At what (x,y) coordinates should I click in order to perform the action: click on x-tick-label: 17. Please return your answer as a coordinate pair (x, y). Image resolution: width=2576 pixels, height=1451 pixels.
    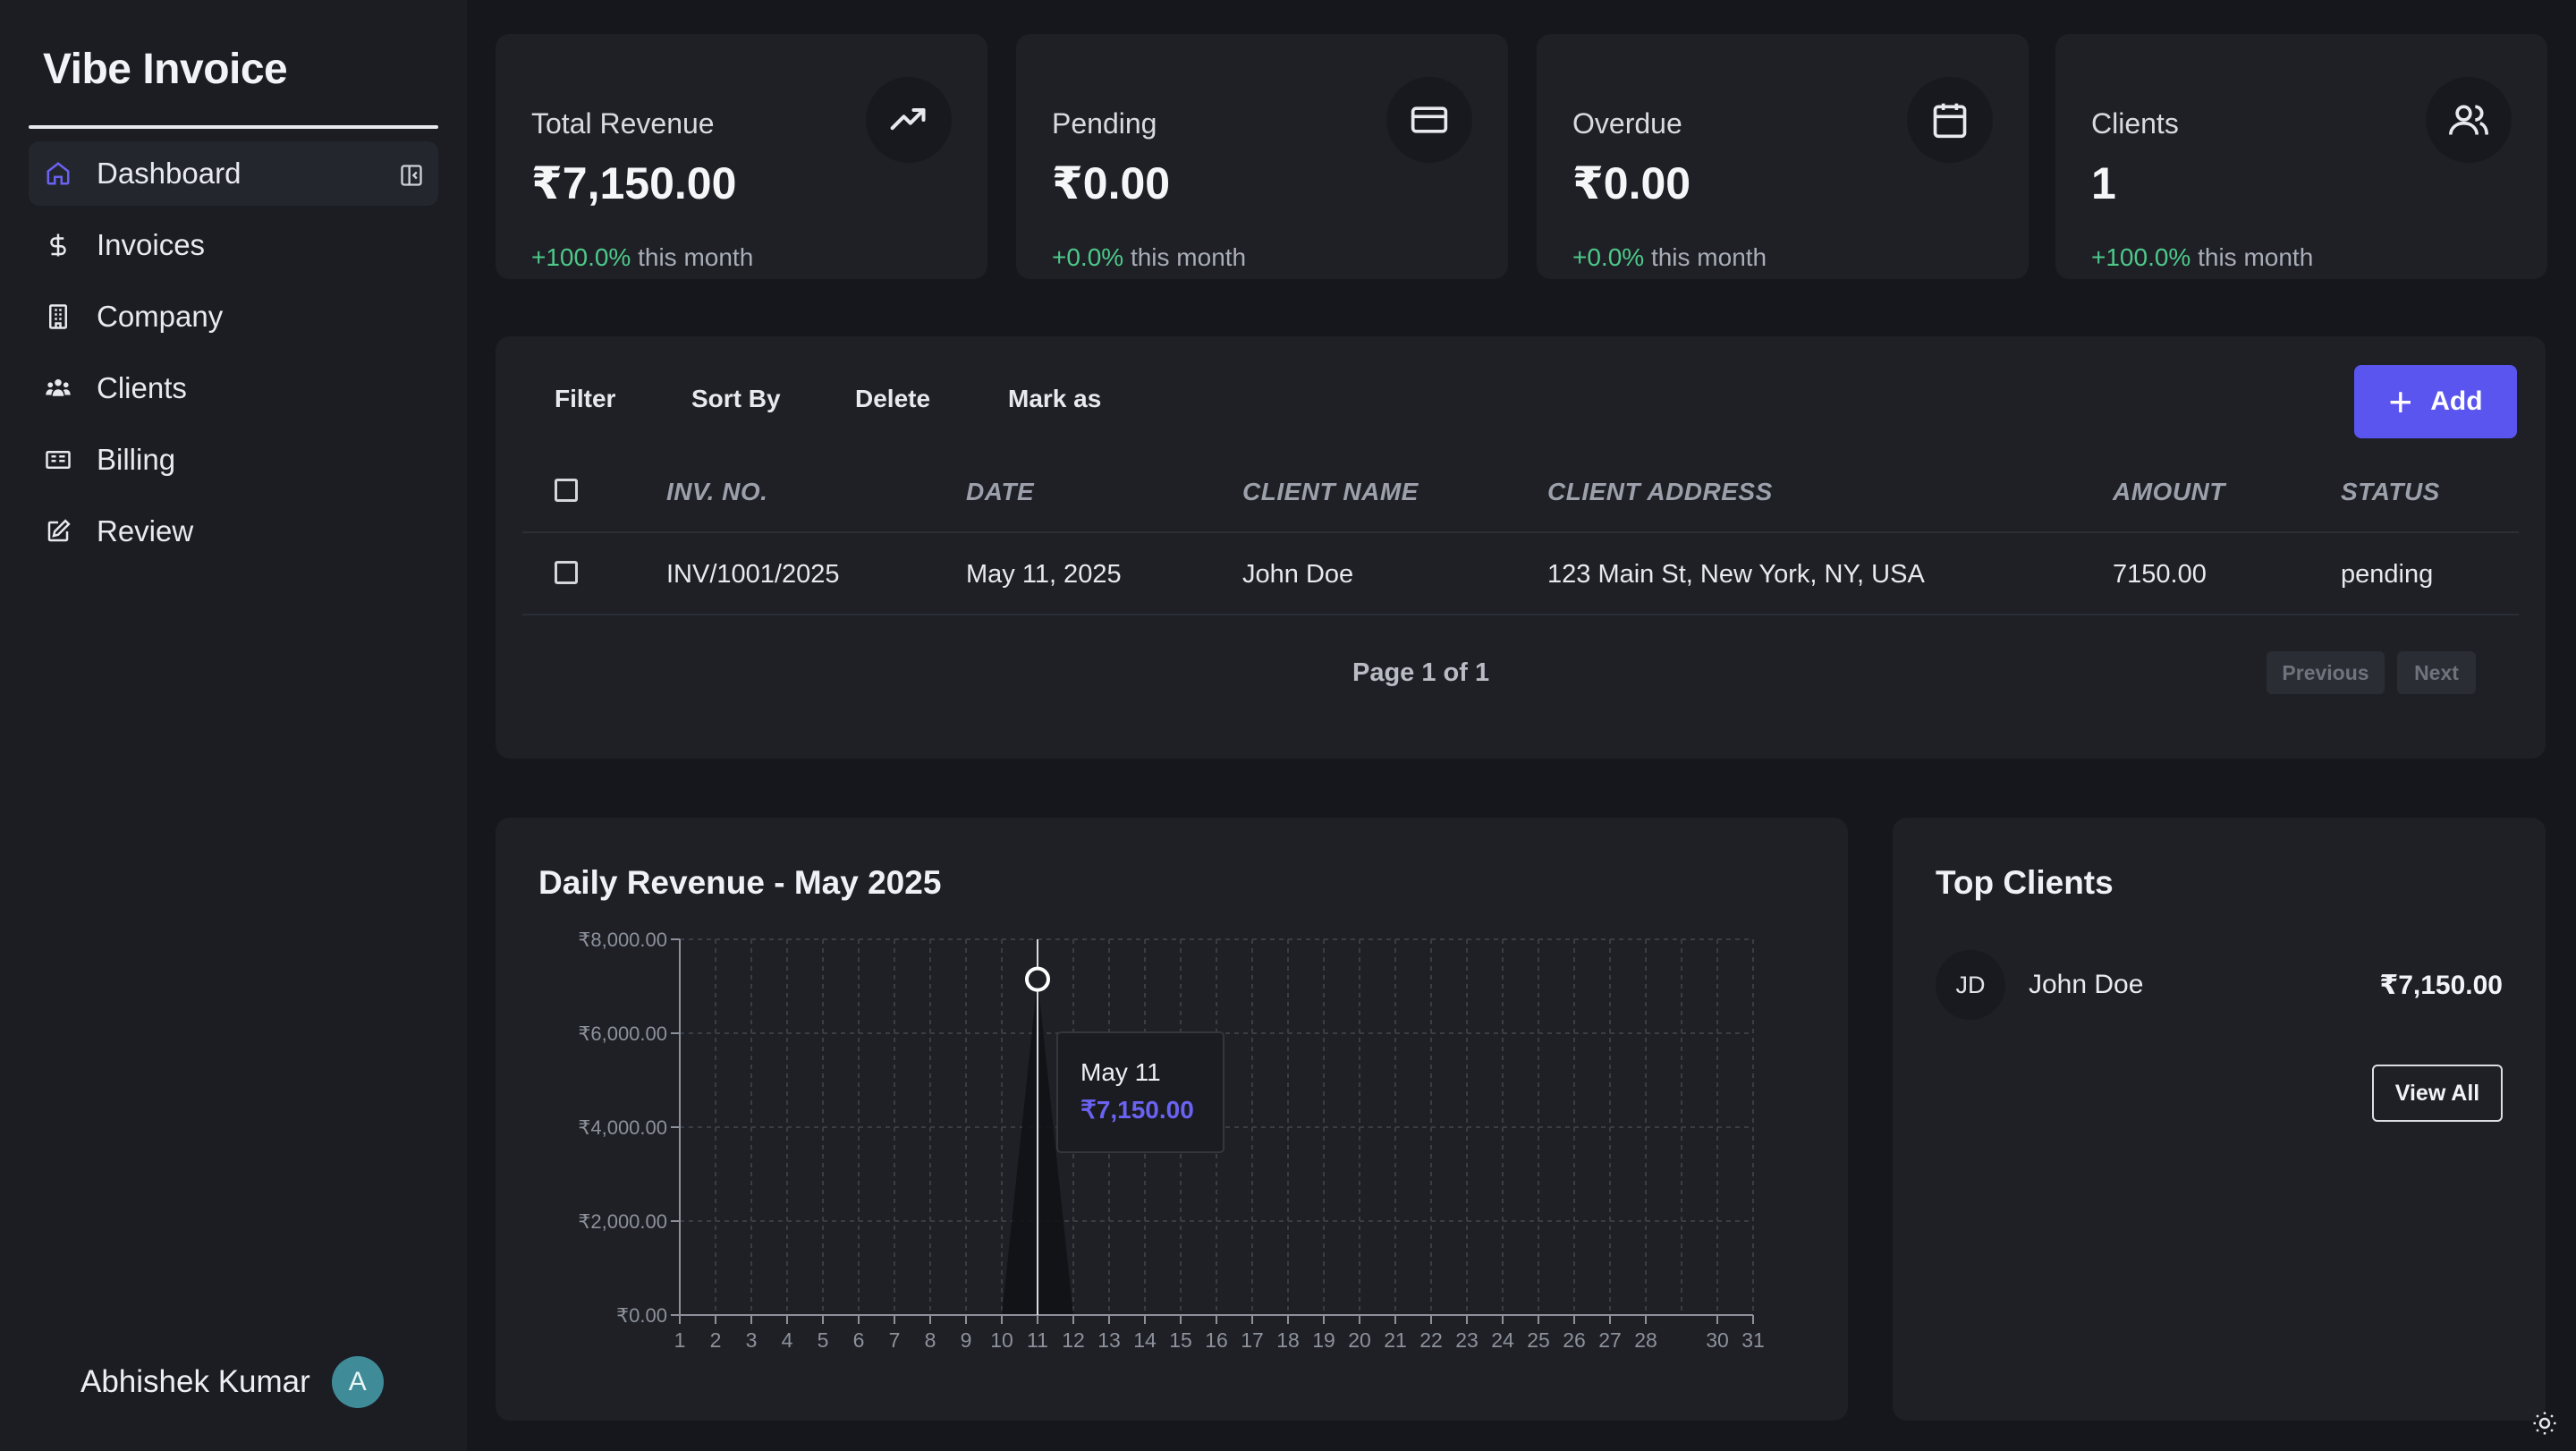
    Looking at the image, I should click on (1252, 1340).